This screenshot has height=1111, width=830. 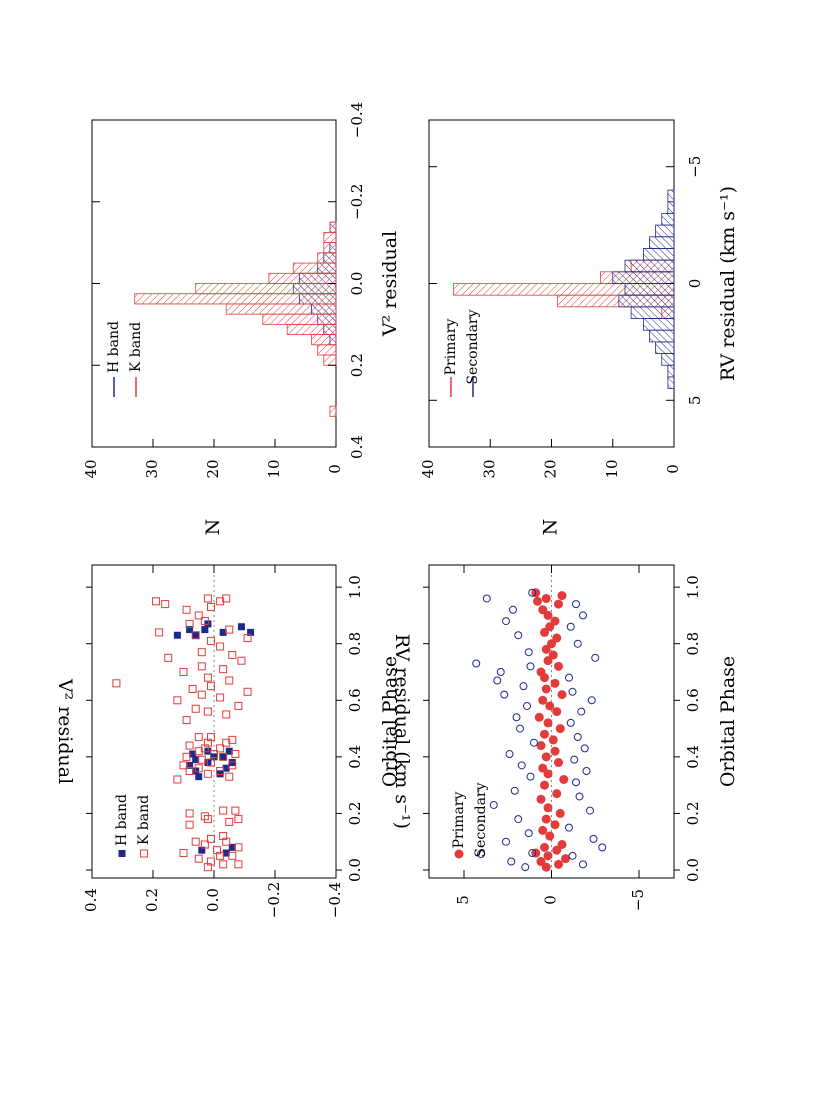 What do you see at coordinates (473, 346) in the screenshot?
I see `legend-label: Secondary` at bounding box center [473, 346].